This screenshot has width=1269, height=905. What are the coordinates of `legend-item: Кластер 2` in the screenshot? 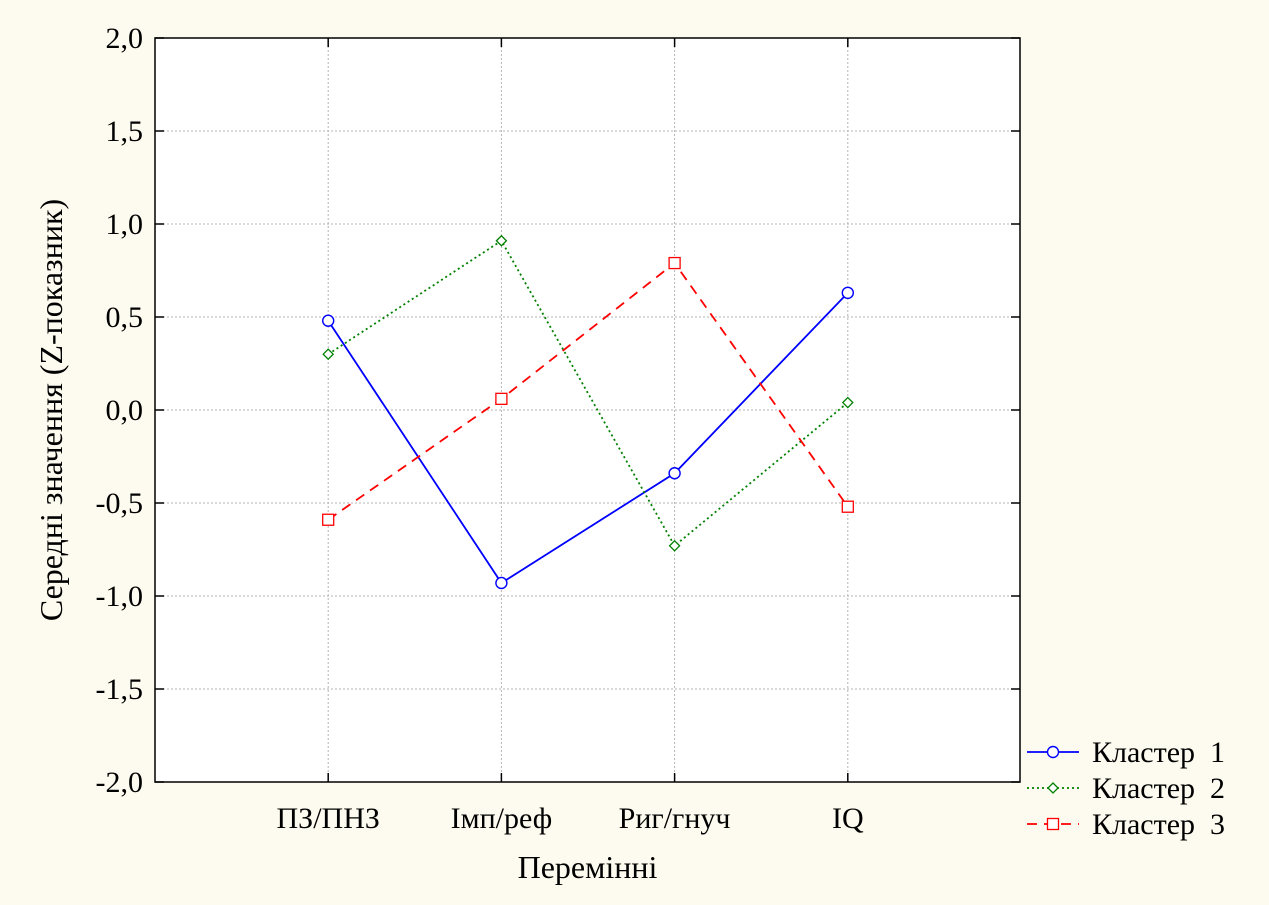 It's located at (1126, 788).